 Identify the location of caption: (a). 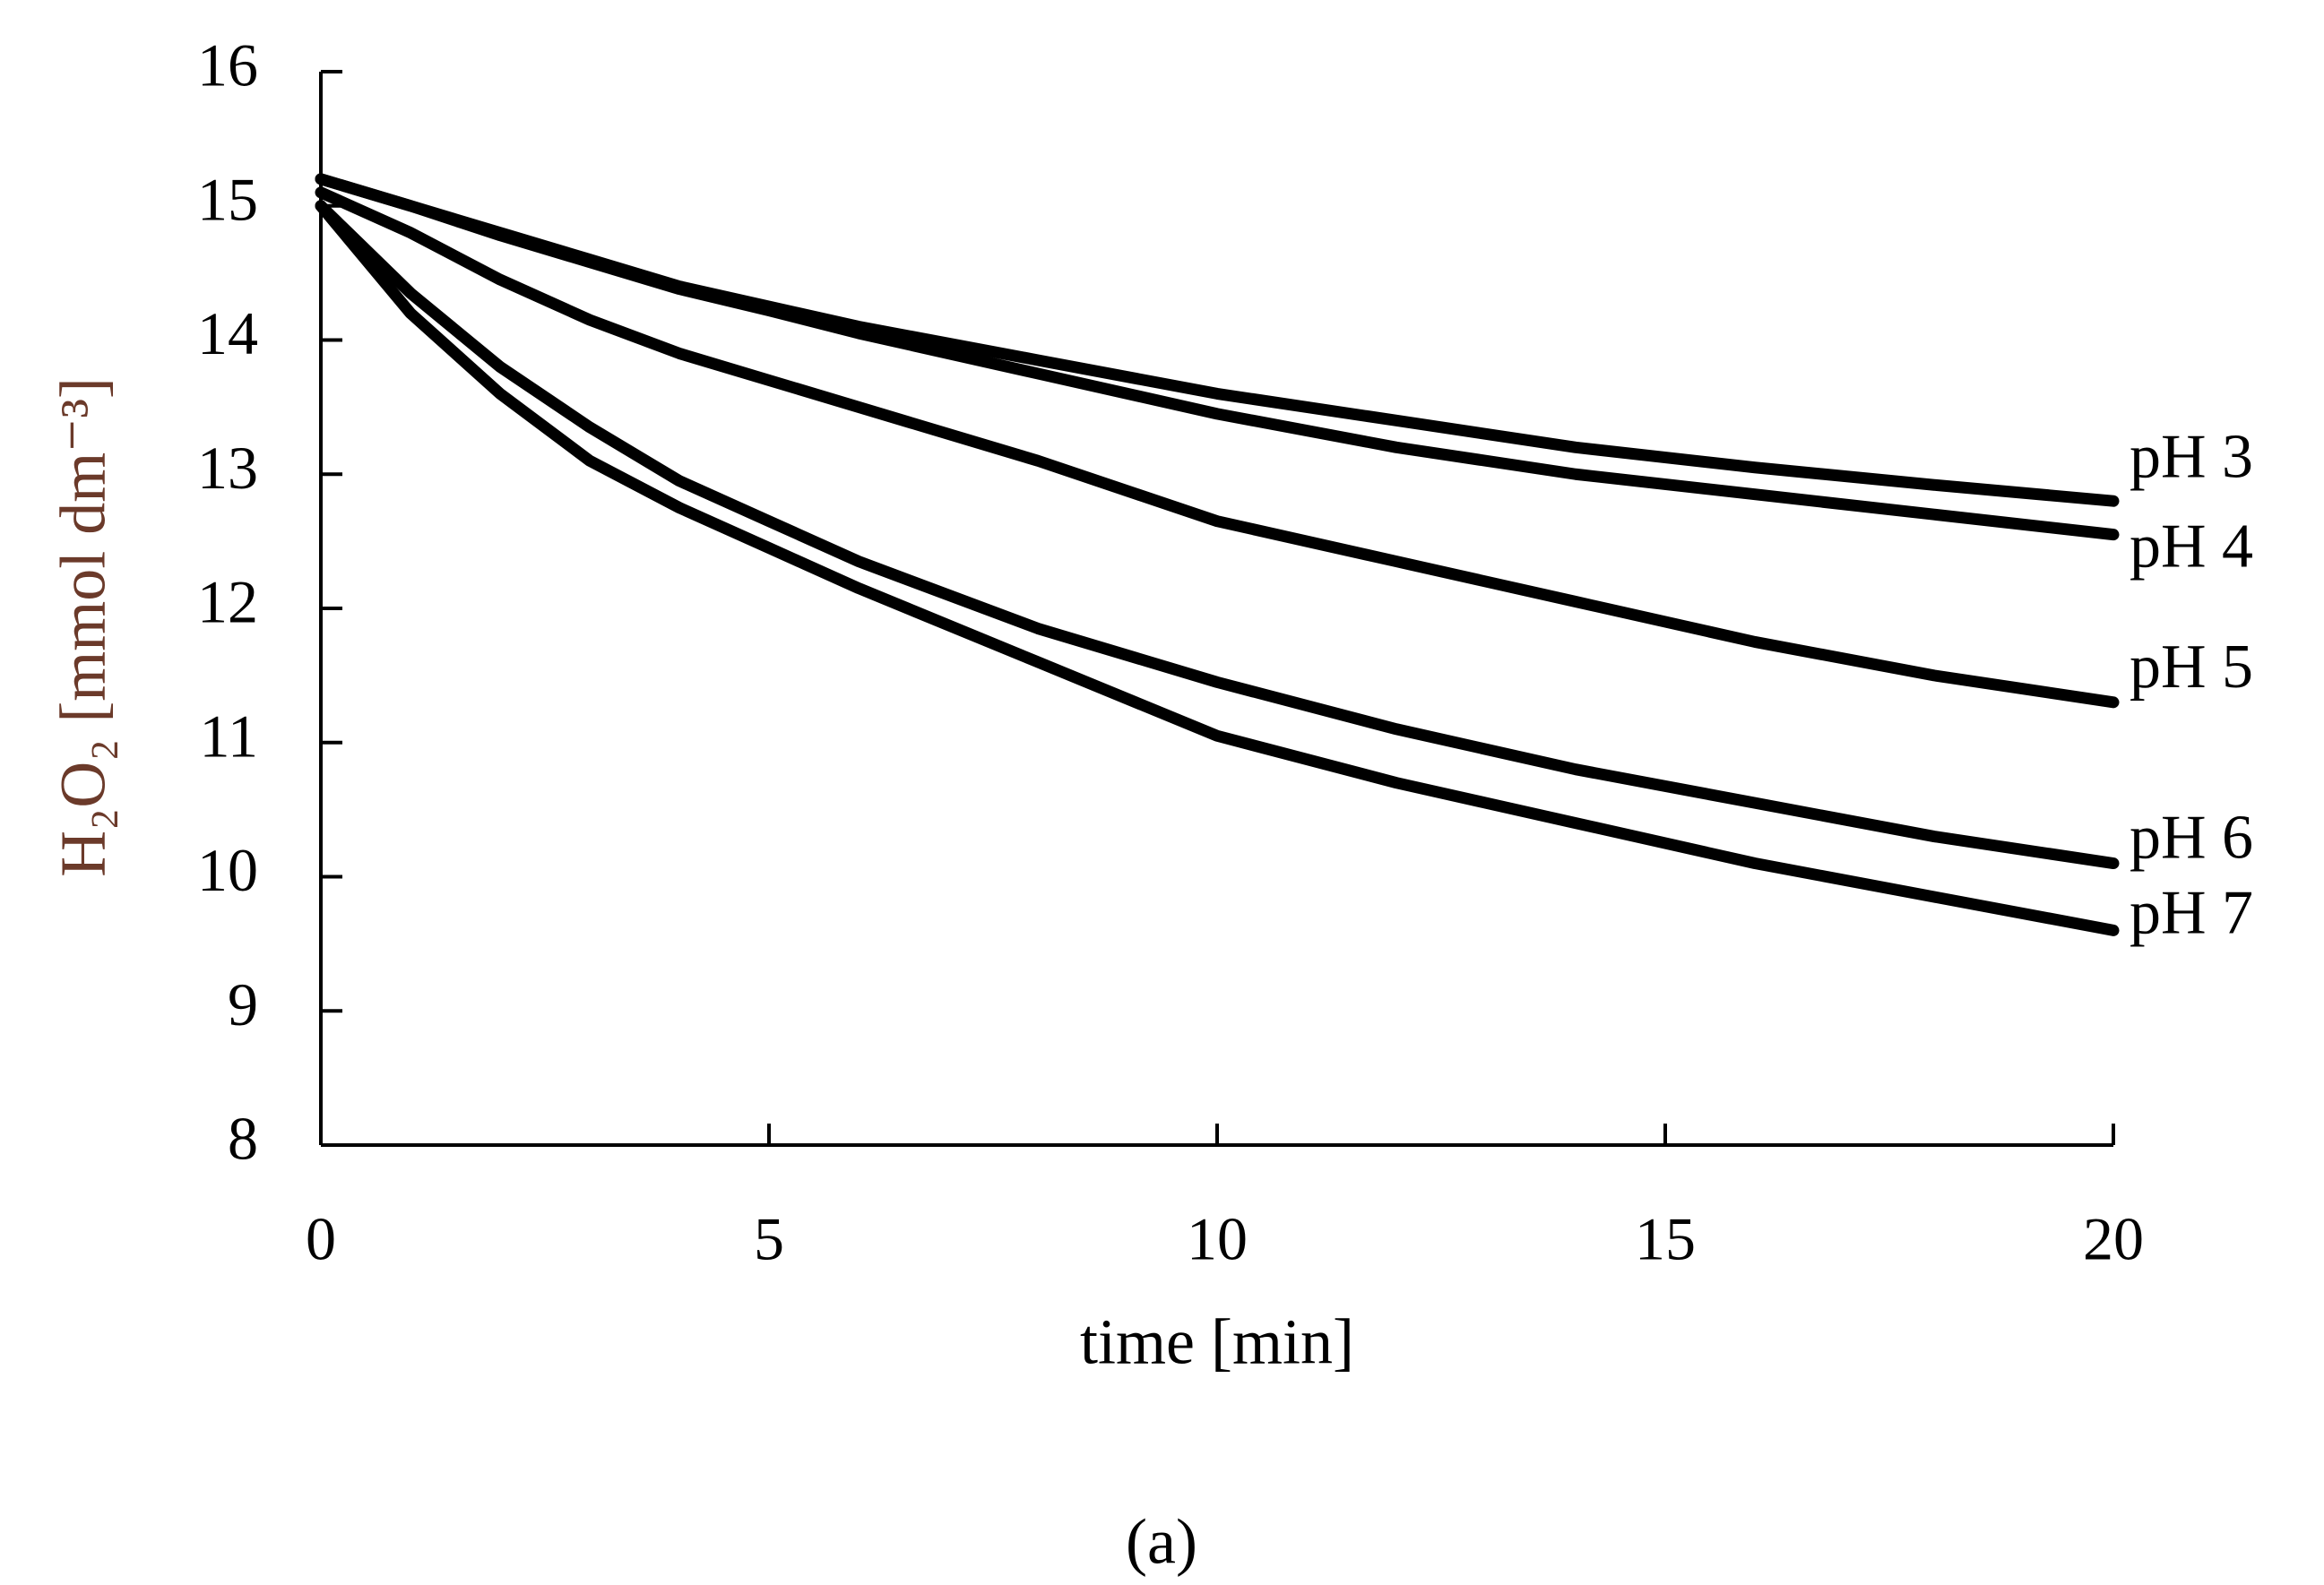
(1161, 1542).